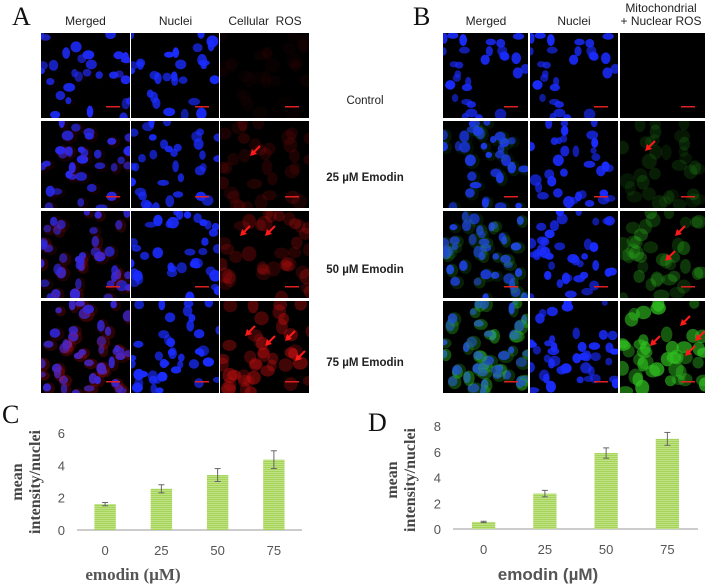 This screenshot has width=710, height=585. What do you see at coordinates (574, 21) in the screenshot?
I see `column-header-b-nuclei: Nuclei` at bounding box center [574, 21].